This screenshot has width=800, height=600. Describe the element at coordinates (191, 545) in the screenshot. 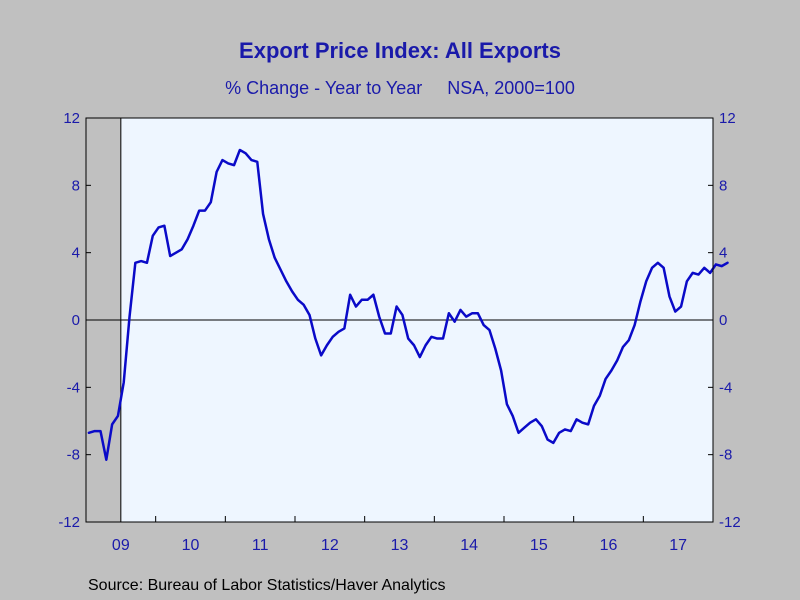

I see `x-tick-label: 10` at that location.